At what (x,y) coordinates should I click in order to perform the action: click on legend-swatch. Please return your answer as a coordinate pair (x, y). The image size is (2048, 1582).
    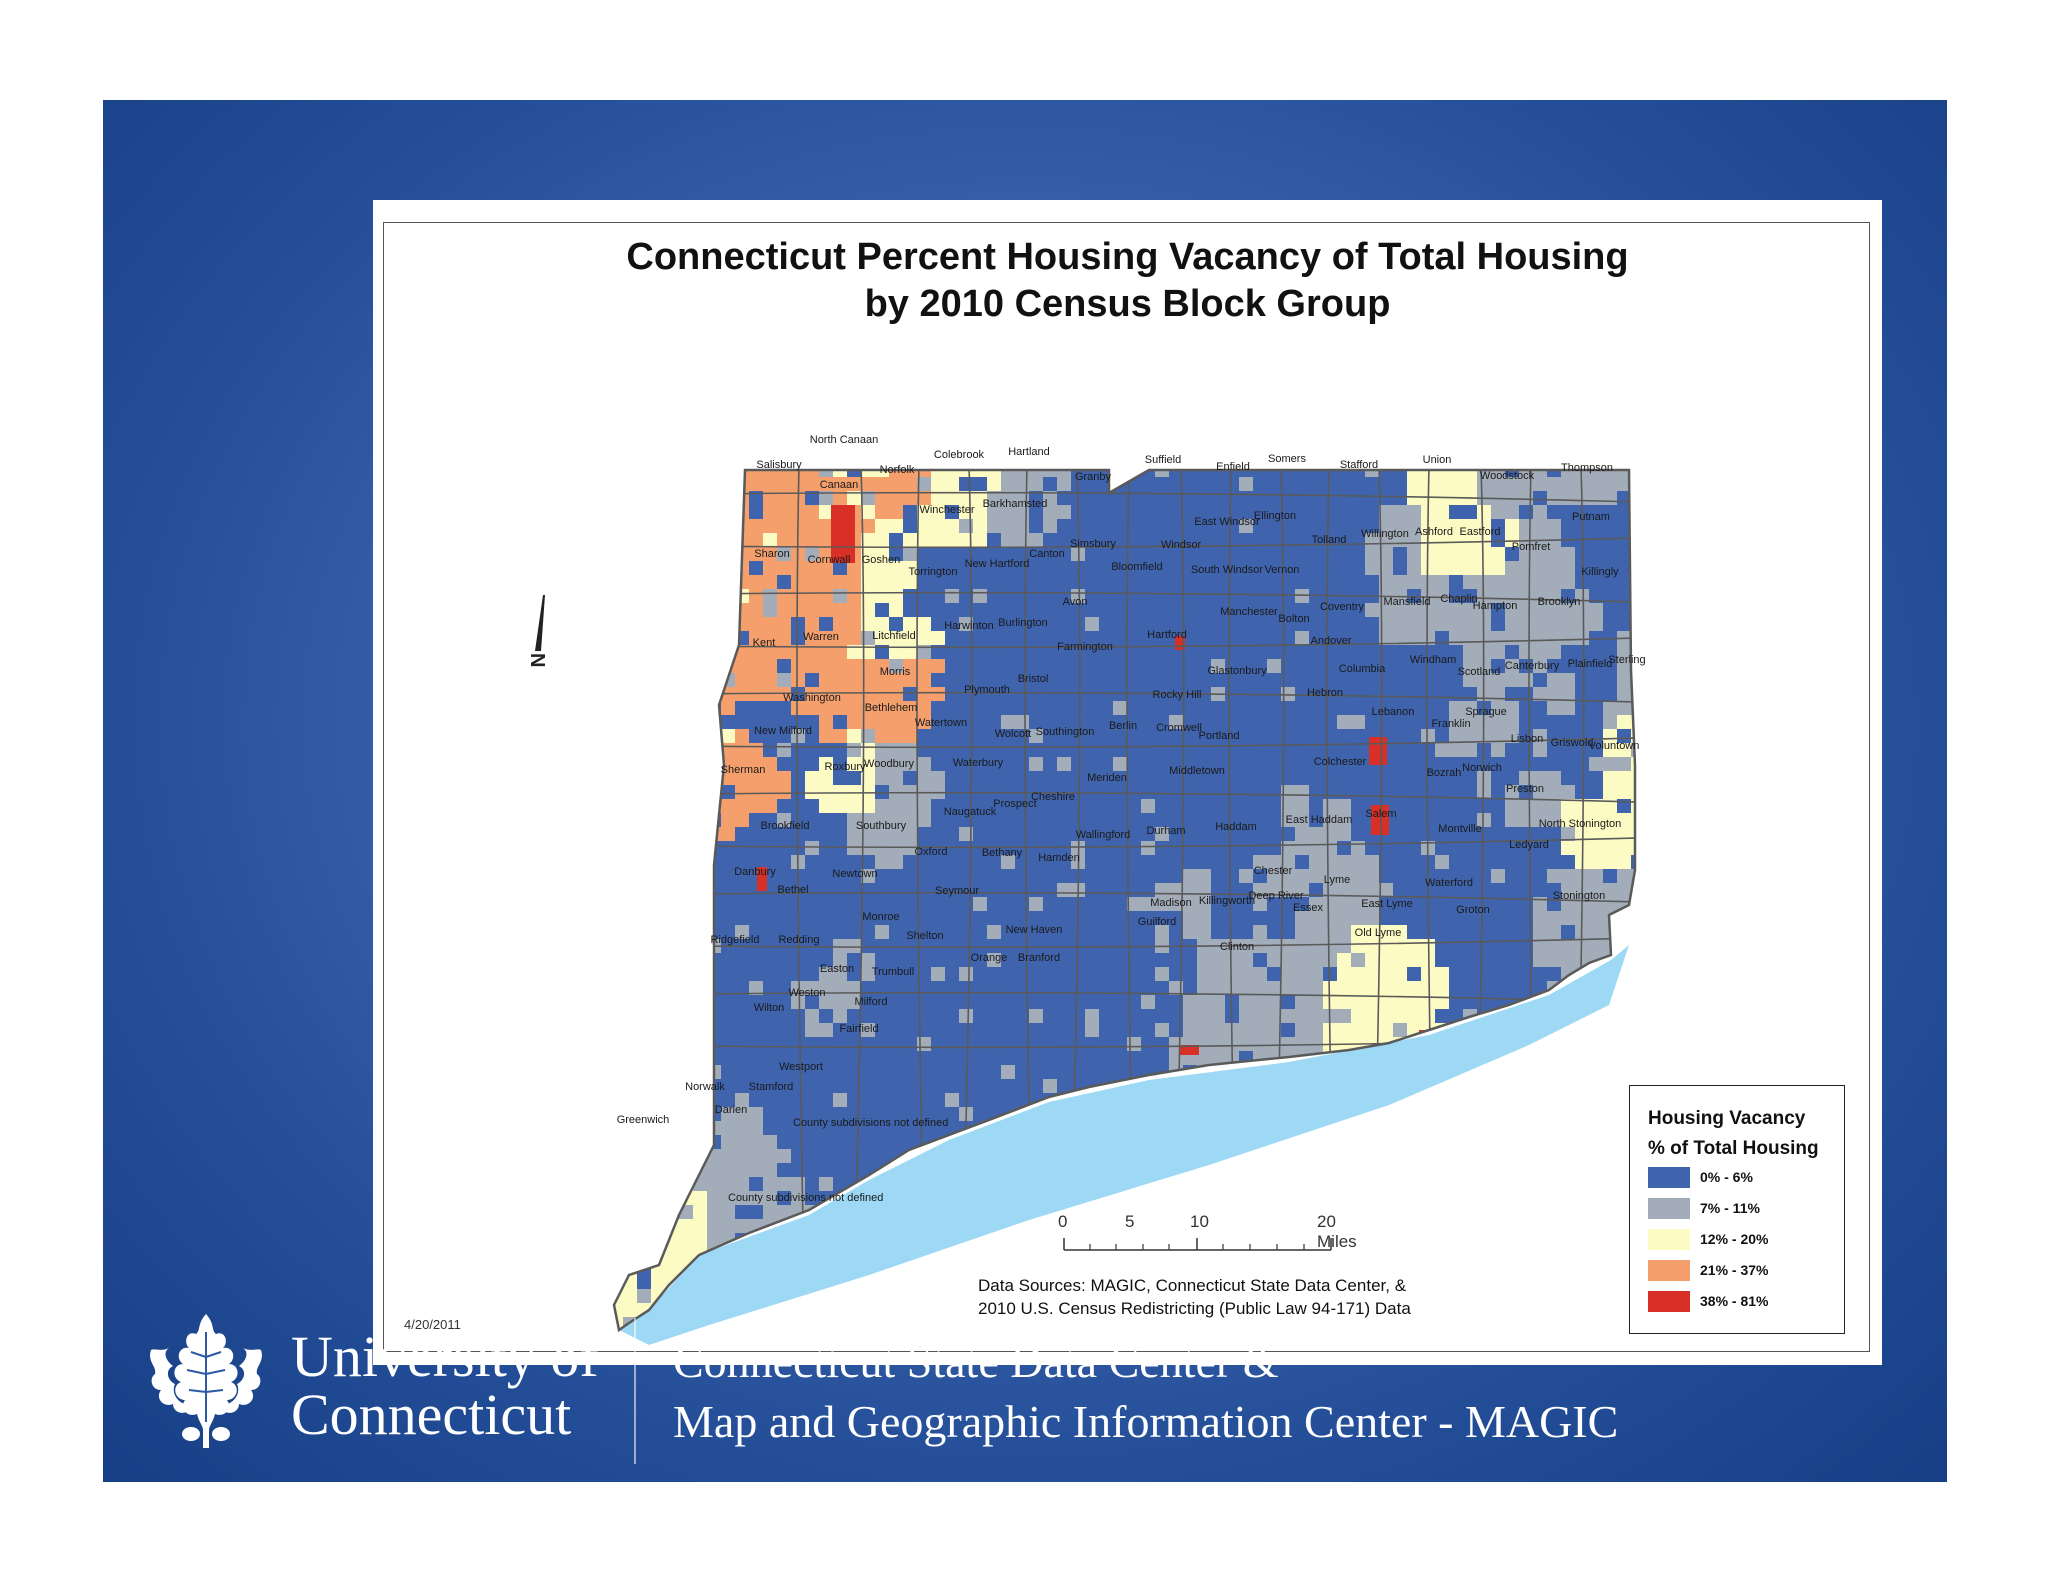
    Looking at the image, I should click on (1669, 1208).